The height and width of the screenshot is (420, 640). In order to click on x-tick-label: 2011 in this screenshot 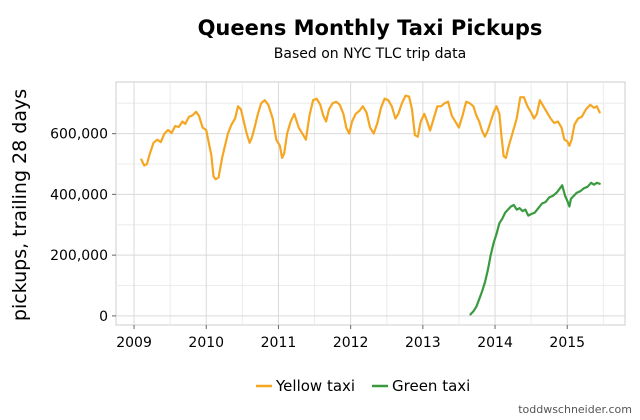, I will do `click(279, 343)`.